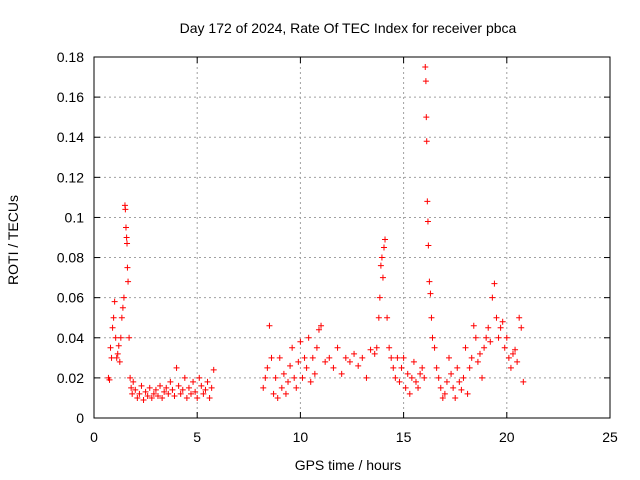 The height and width of the screenshot is (480, 640). Describe the element at coordinates (70, 177) in the screenshot. I see `y-tick-label: 0.12` at that location.